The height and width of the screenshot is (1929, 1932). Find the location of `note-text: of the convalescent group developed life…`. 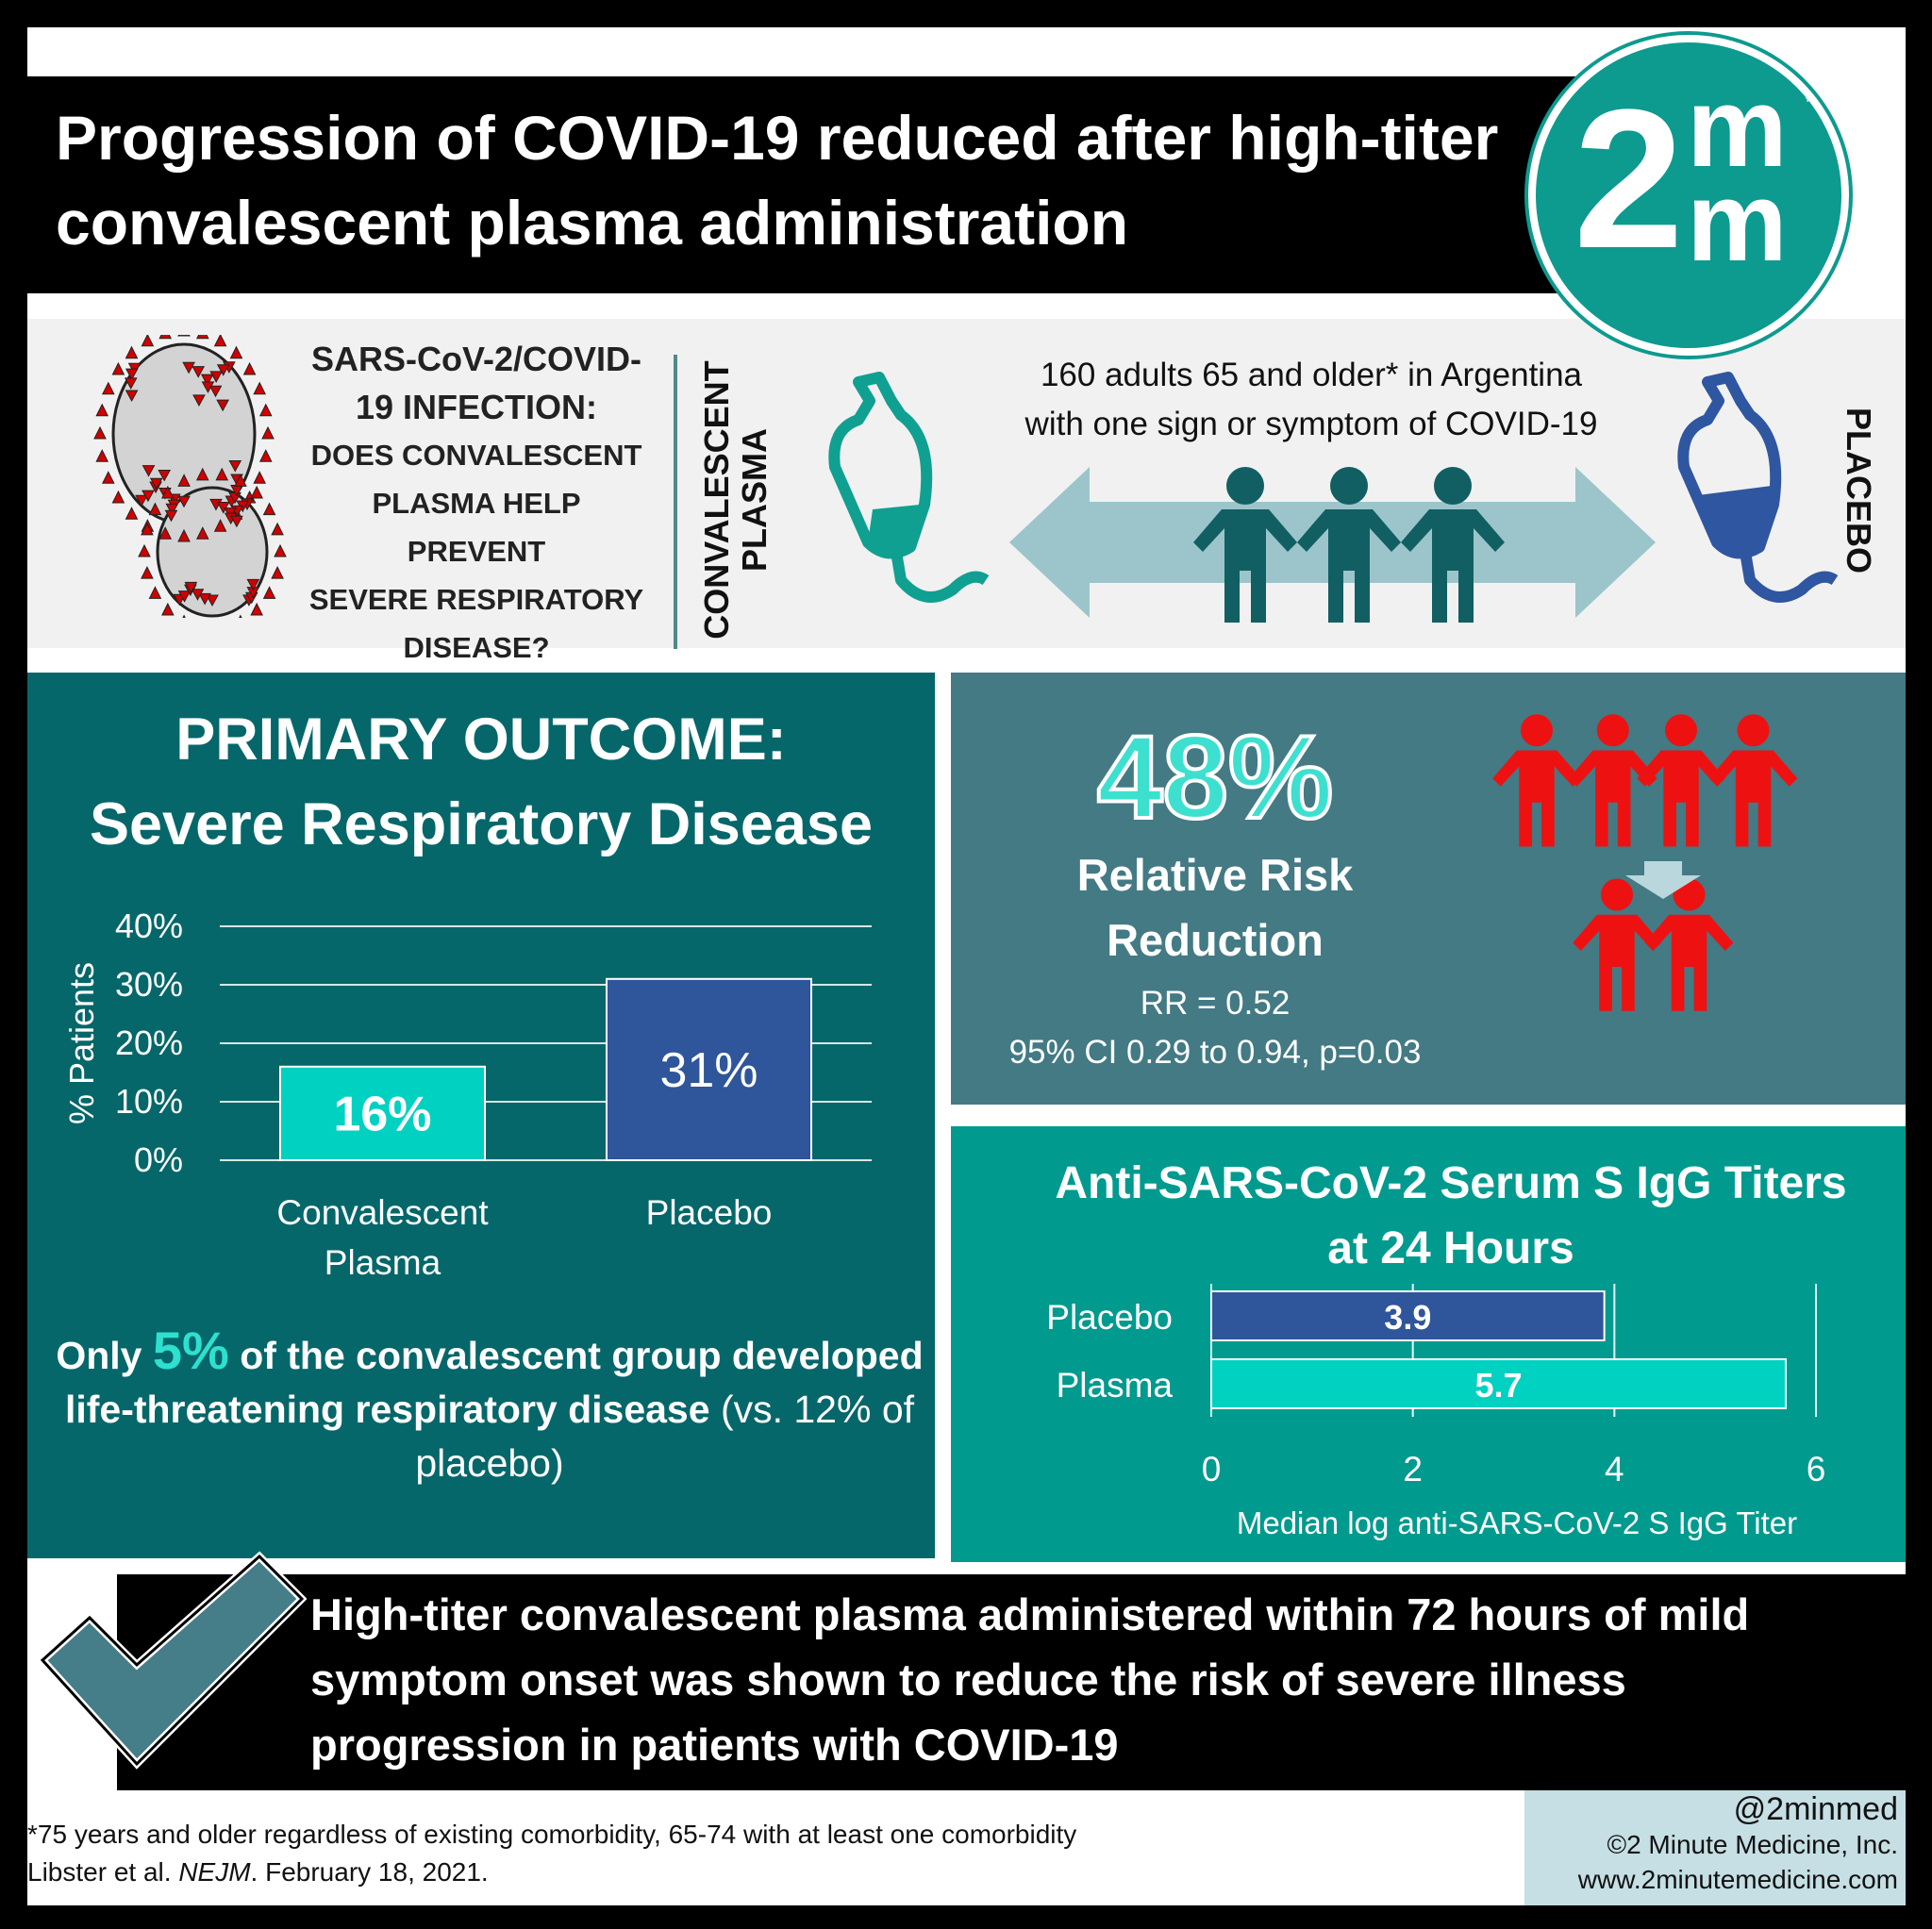

note-text: of the convalescent group developed life… is located at coordinates (494, 1382).